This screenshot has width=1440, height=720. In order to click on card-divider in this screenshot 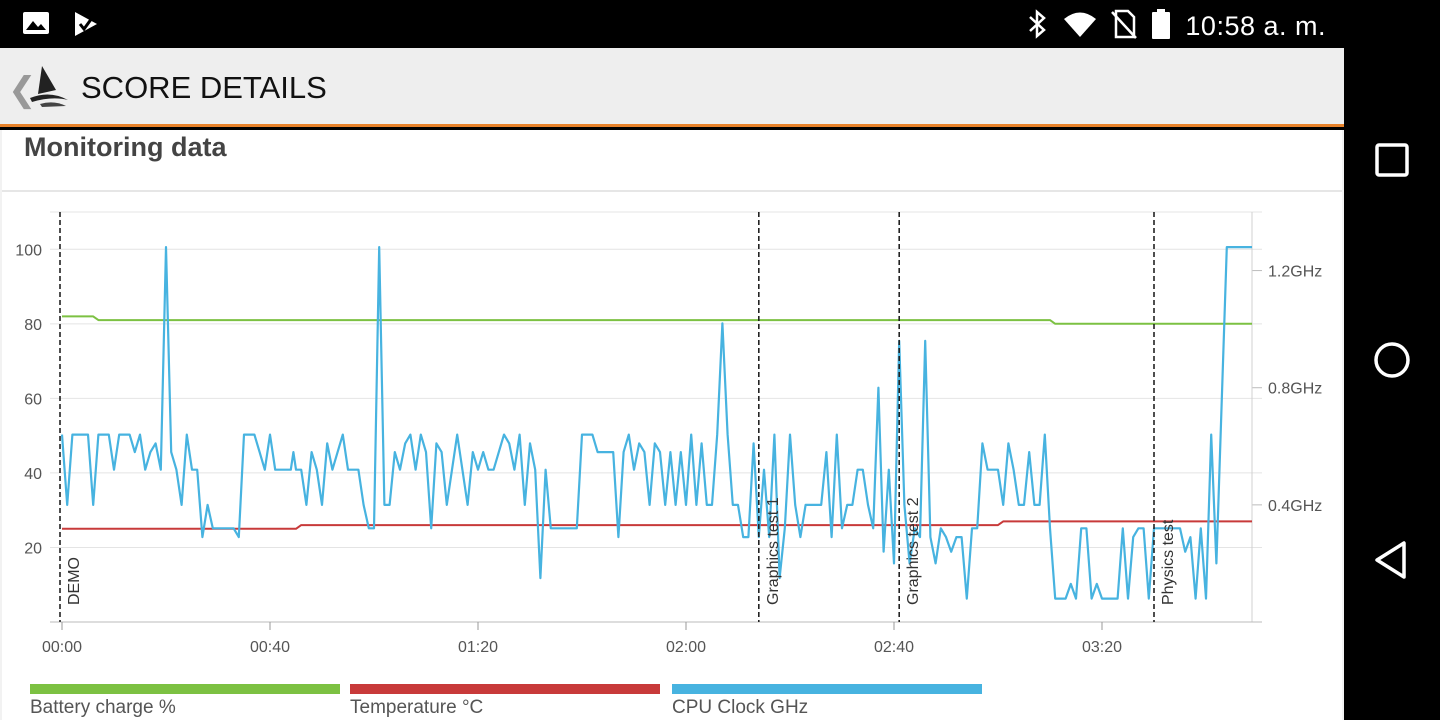, I will do `click(672, 191)`.